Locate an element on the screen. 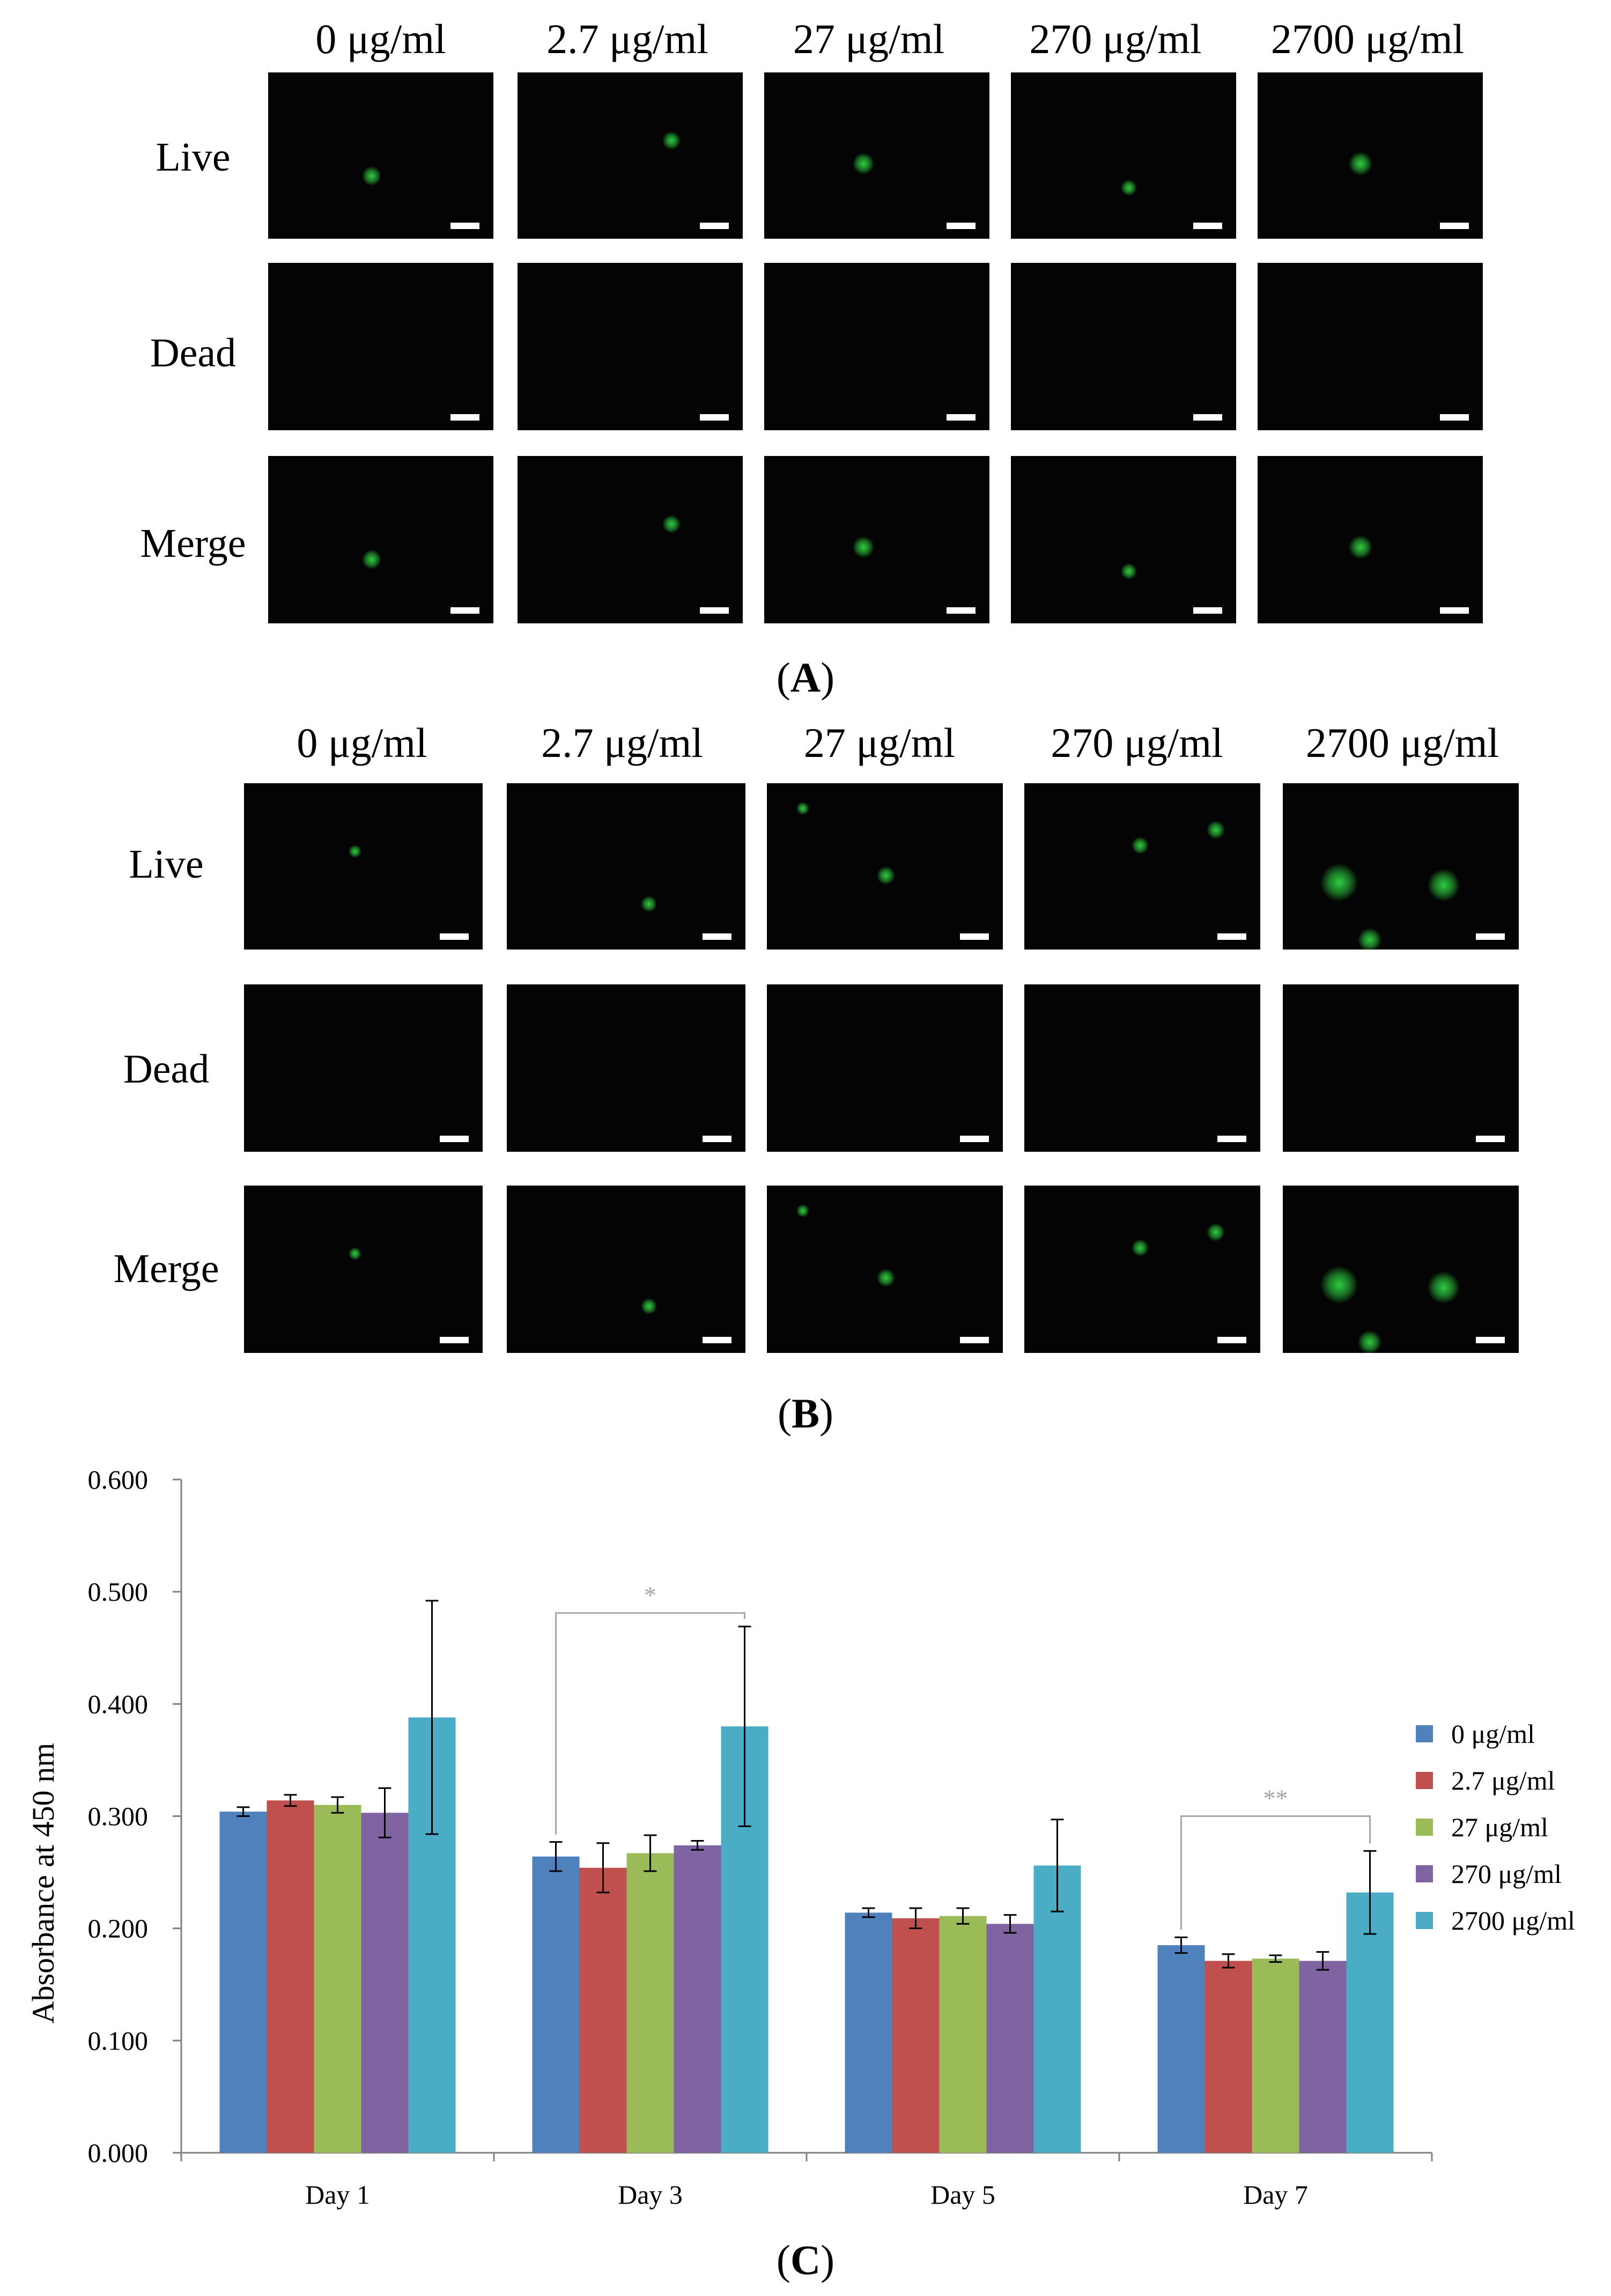 The image size is (1611, 2296). legend-label: 2.7 μg/ml is located at coordinates (1503, 1780).